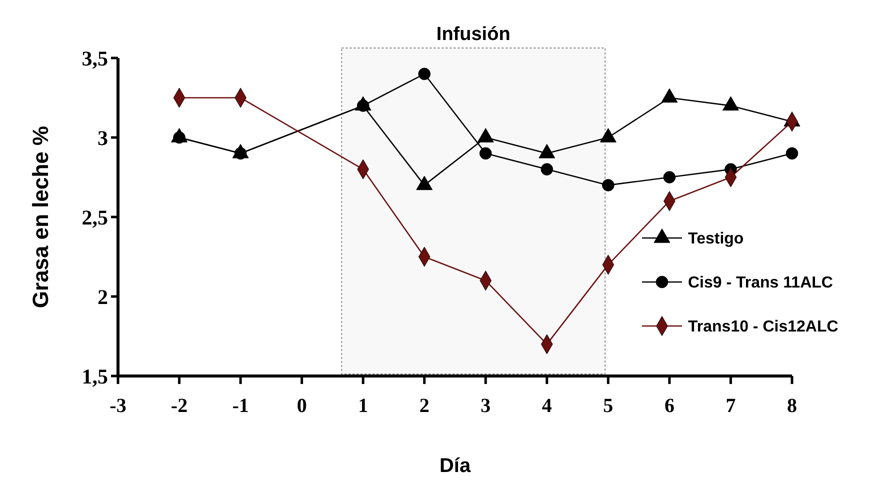 The width and height of the screenshot is (880, 500). Describe the element at coordinates (301, 406) in the screenshot. I see `x-tick-label: 0` at that location.